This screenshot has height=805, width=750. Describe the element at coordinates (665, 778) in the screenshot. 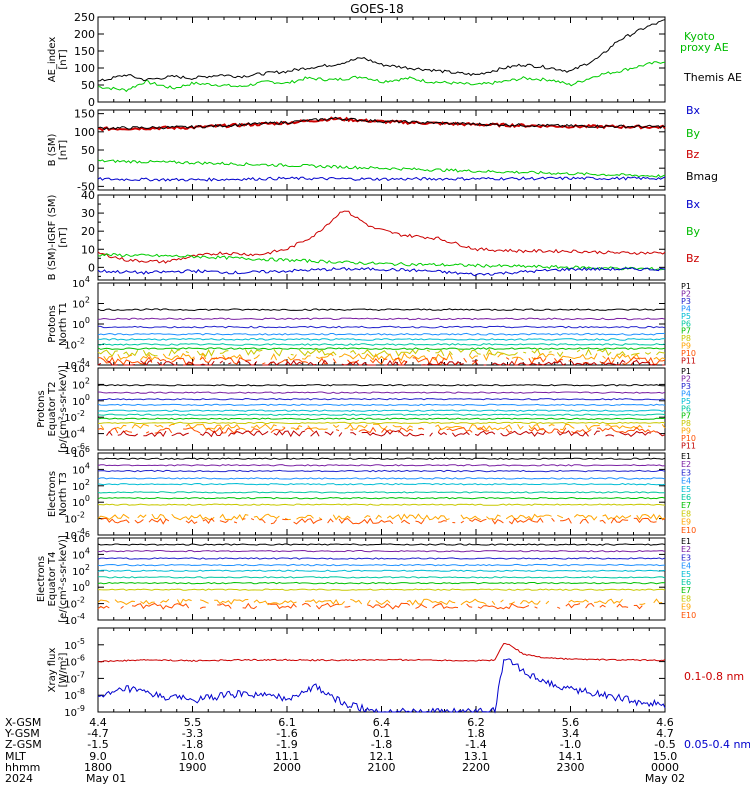

I see `ephemeris-value: May 02` at that location.